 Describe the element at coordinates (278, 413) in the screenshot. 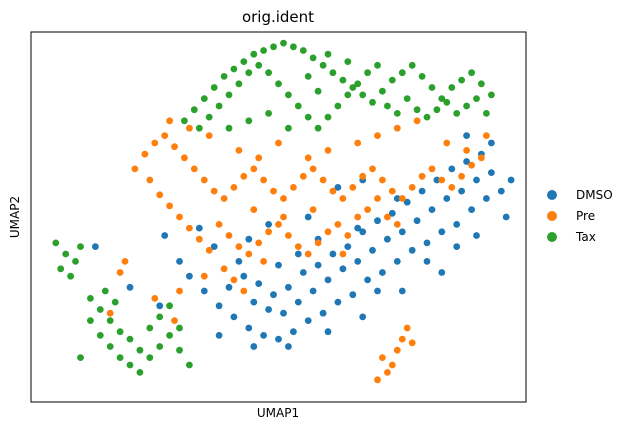

I see `x-axis-label: UMAP1` at that location.